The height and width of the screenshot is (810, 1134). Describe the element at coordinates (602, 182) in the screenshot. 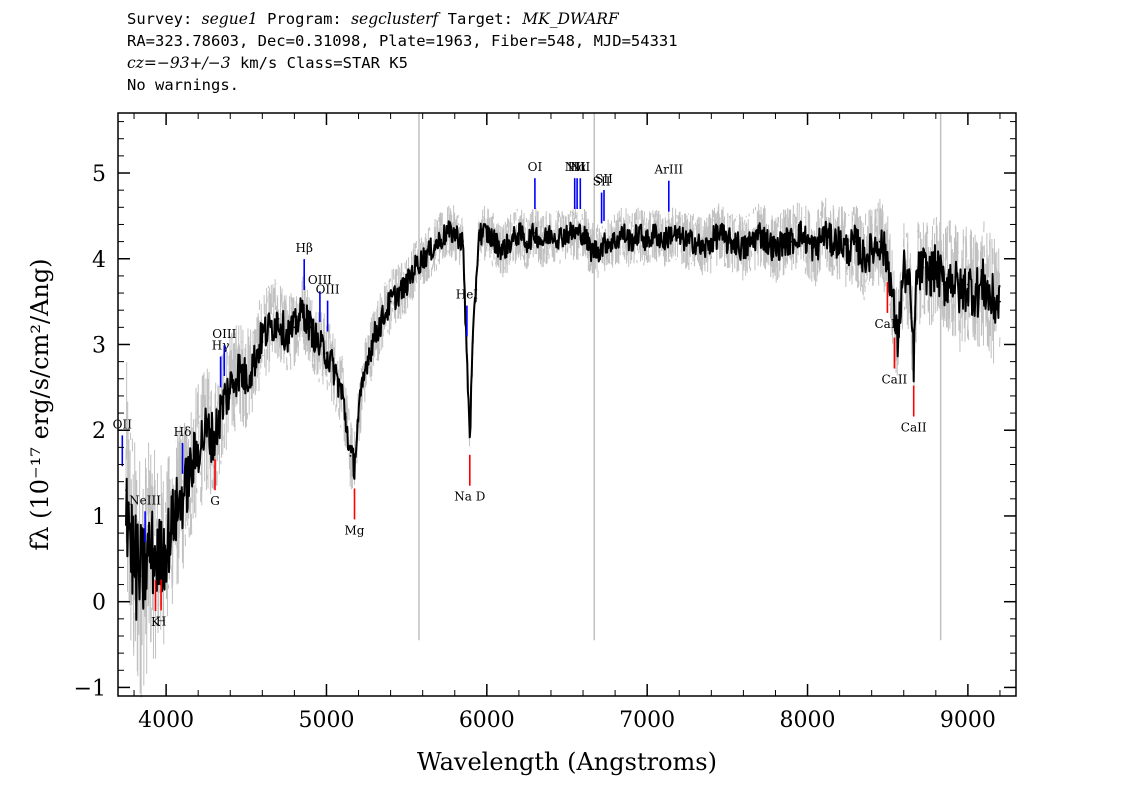

I see `emission-line-label: SII` at that location.